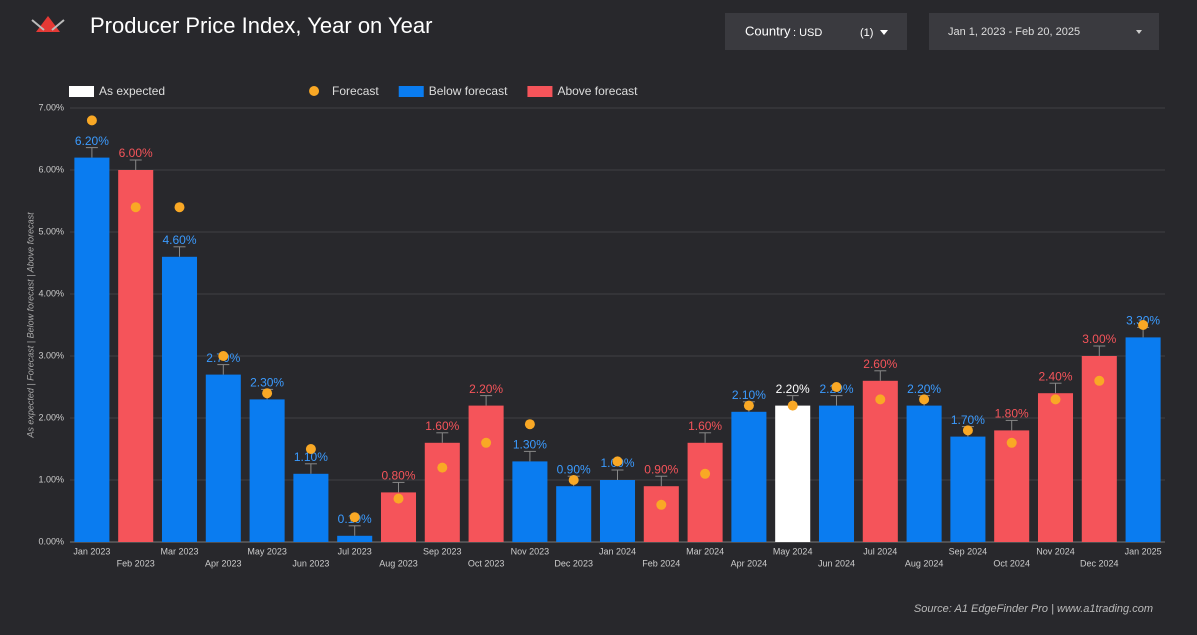  I want to click on x-tick-label: Dec 2024, so click(1099, 563).